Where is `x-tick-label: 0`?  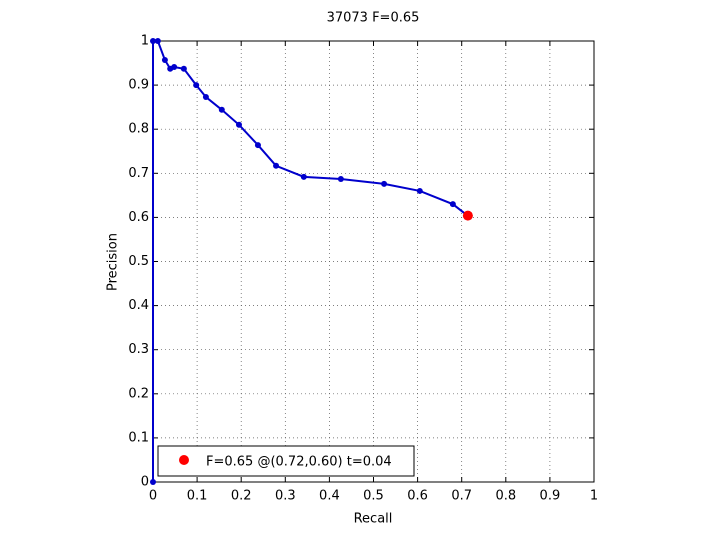
x-tick-label: 0 is located at coordinates (153, 496).